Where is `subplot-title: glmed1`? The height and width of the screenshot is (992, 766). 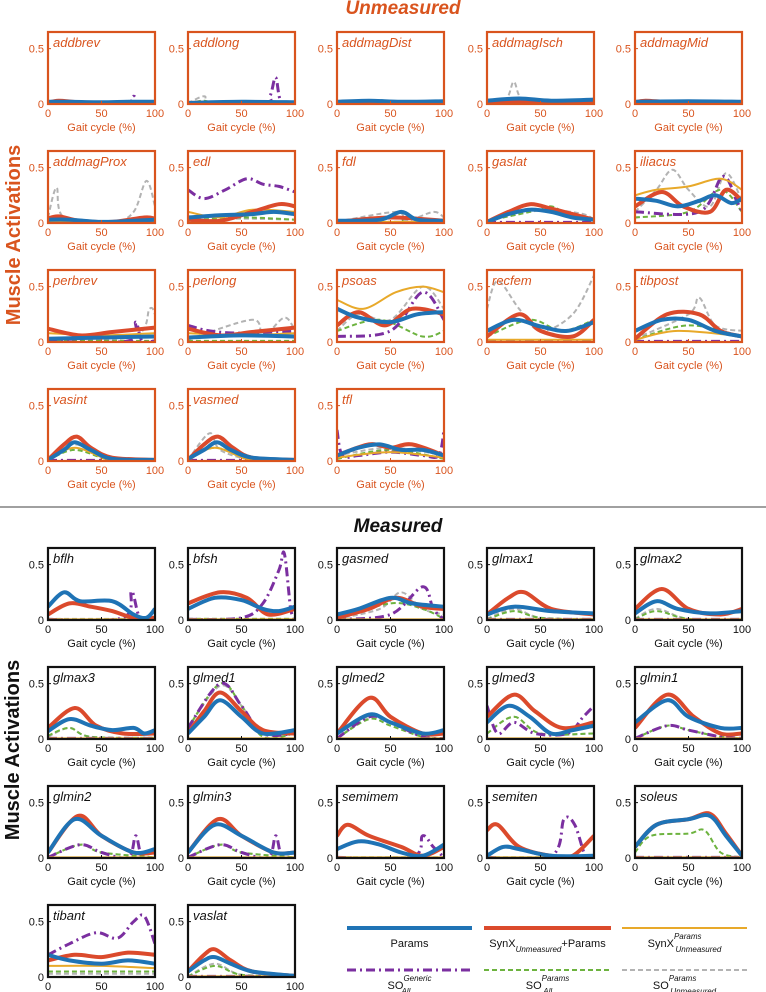 subplot-title: glmed1 is located at coordinates (214, 677).